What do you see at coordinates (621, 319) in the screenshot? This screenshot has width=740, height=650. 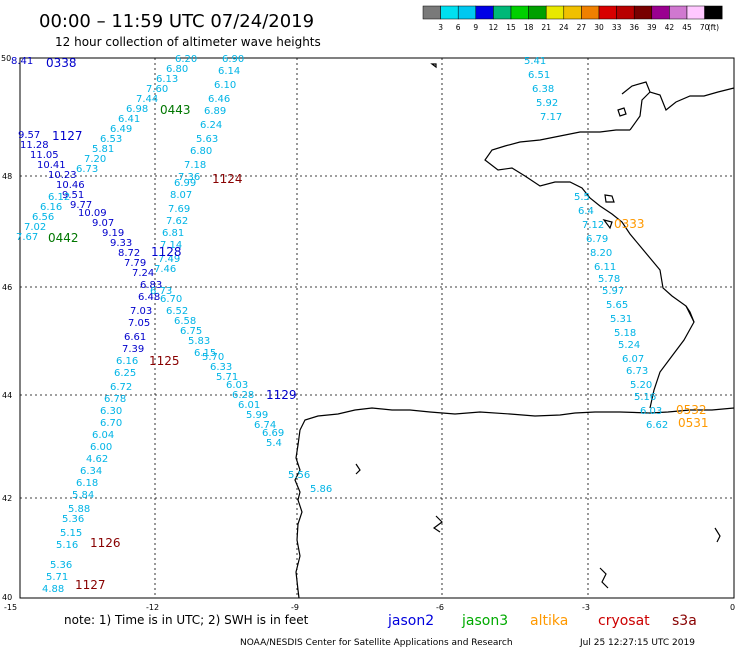 I see `wave-height-value: 5.31` at bounding box center [621, 319].